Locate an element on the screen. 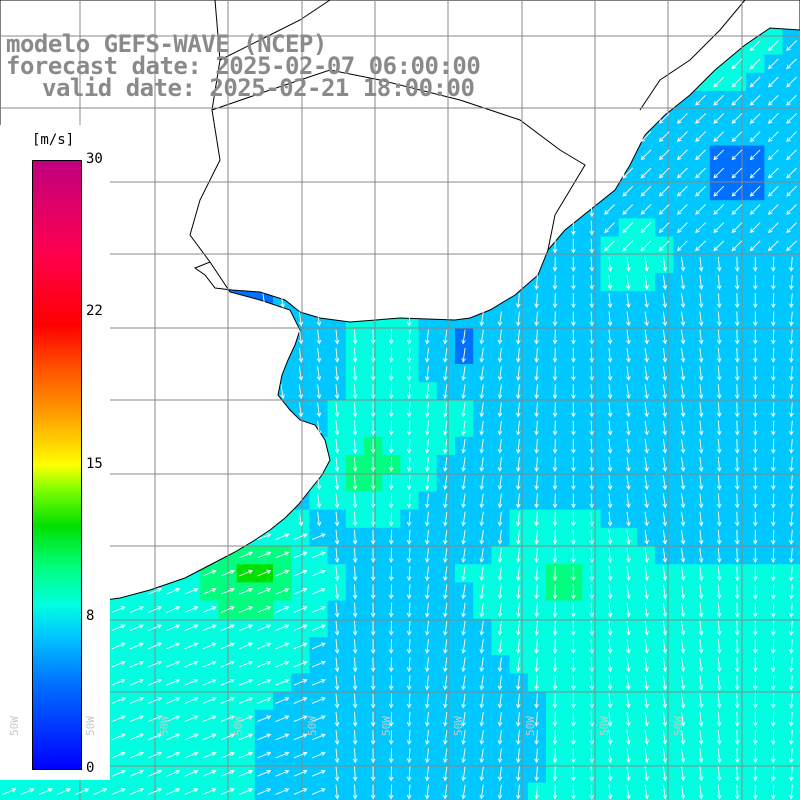  lon-label: 50W is located at coordinates (312, 726).